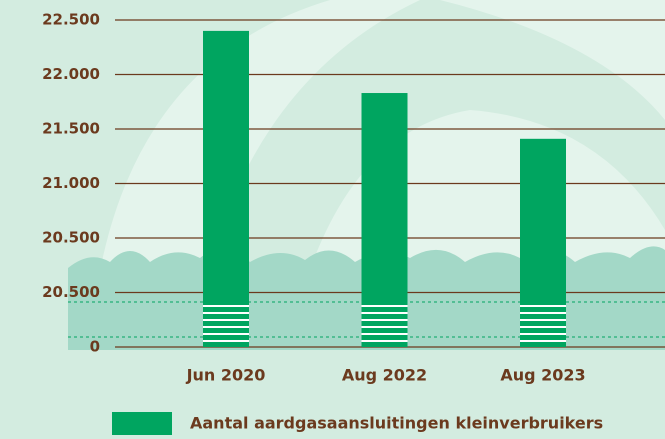 The width and height of the screenshot is (665, 439). What do you see at coordinates (142, 423) in the screenshot?
I see `legend-swatch` at bounding box center [142, 423].